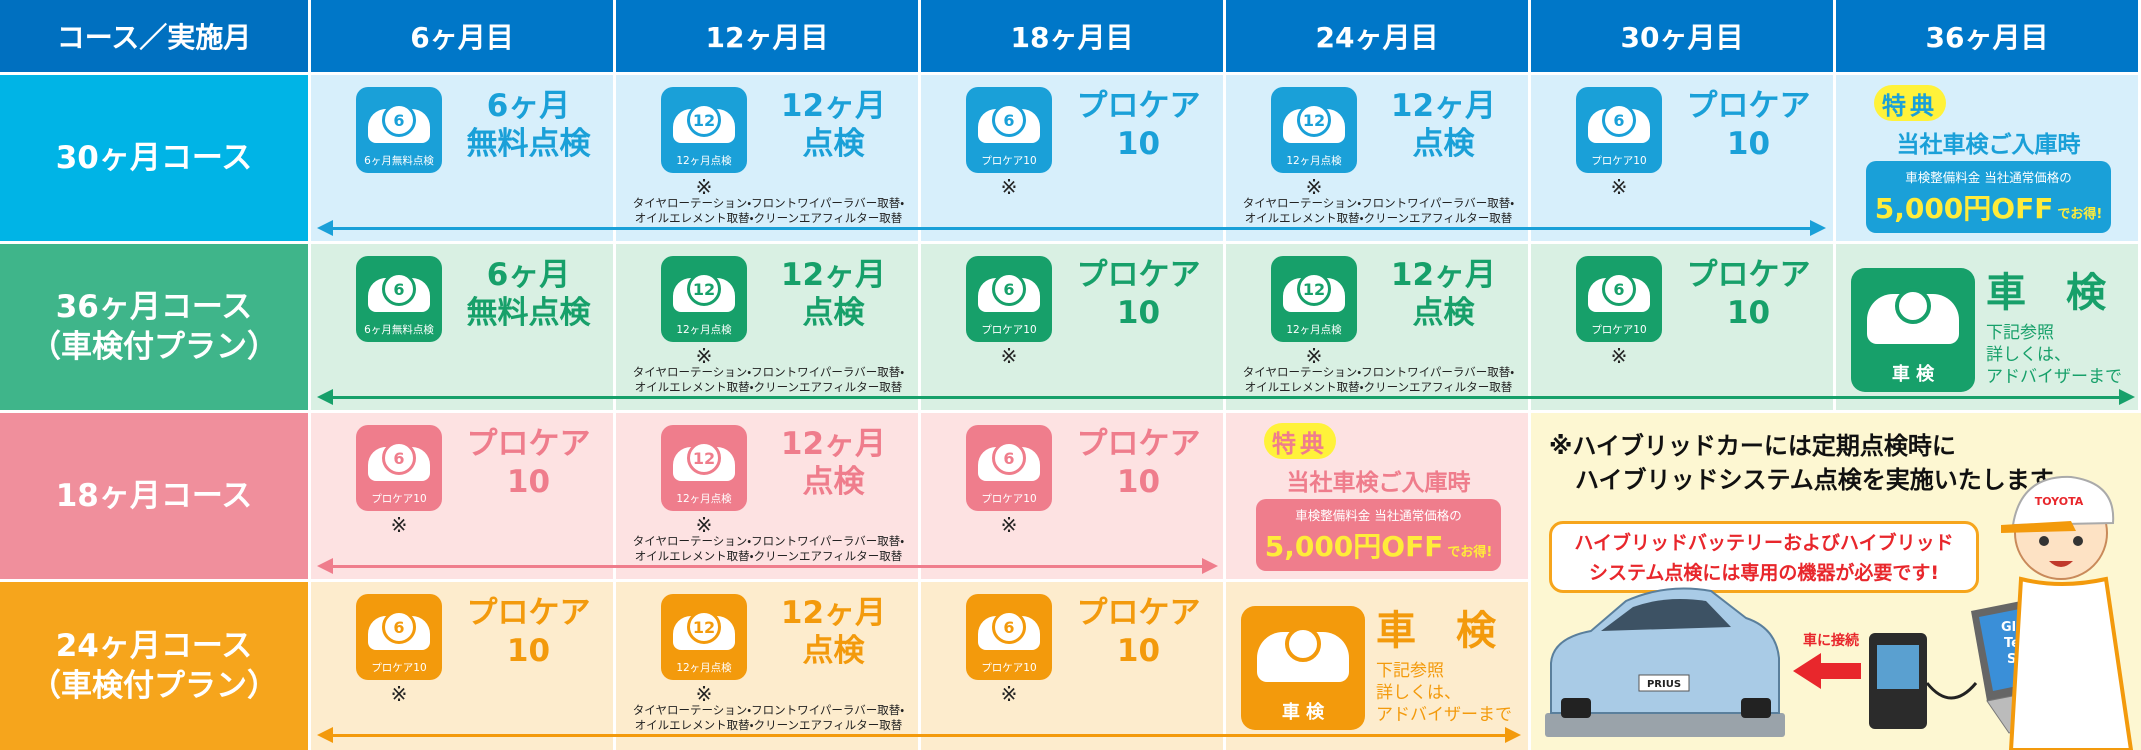 Image resolution: width=2141 pixels, height=750 pixels. I want to click on scan-cable, so click(1951, 691).